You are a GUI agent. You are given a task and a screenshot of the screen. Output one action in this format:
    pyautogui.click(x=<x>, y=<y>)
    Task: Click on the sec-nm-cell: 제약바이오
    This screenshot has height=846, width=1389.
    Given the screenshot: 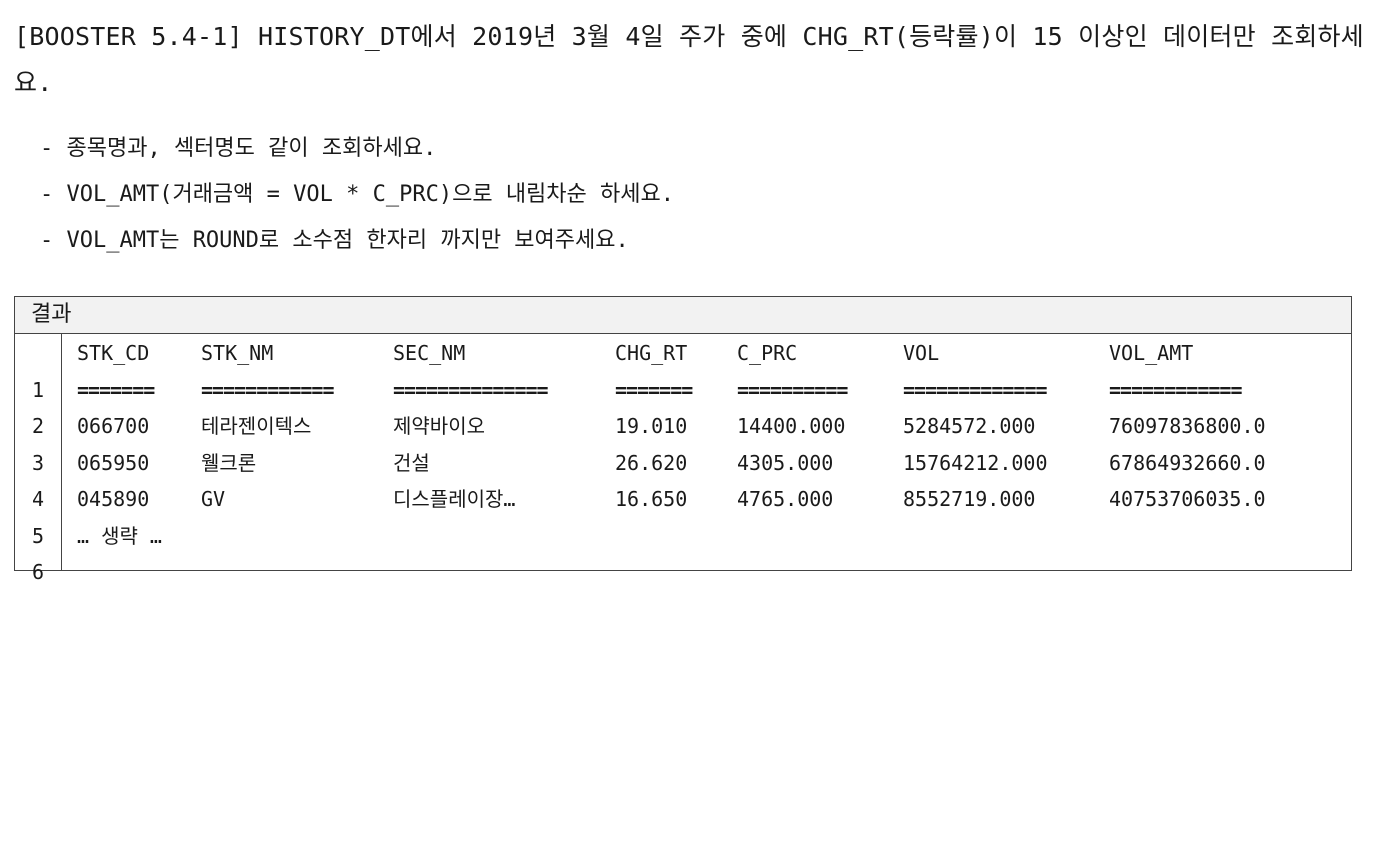 What is the action you would take?
    pyautogui.click(x=439, y=426)
    